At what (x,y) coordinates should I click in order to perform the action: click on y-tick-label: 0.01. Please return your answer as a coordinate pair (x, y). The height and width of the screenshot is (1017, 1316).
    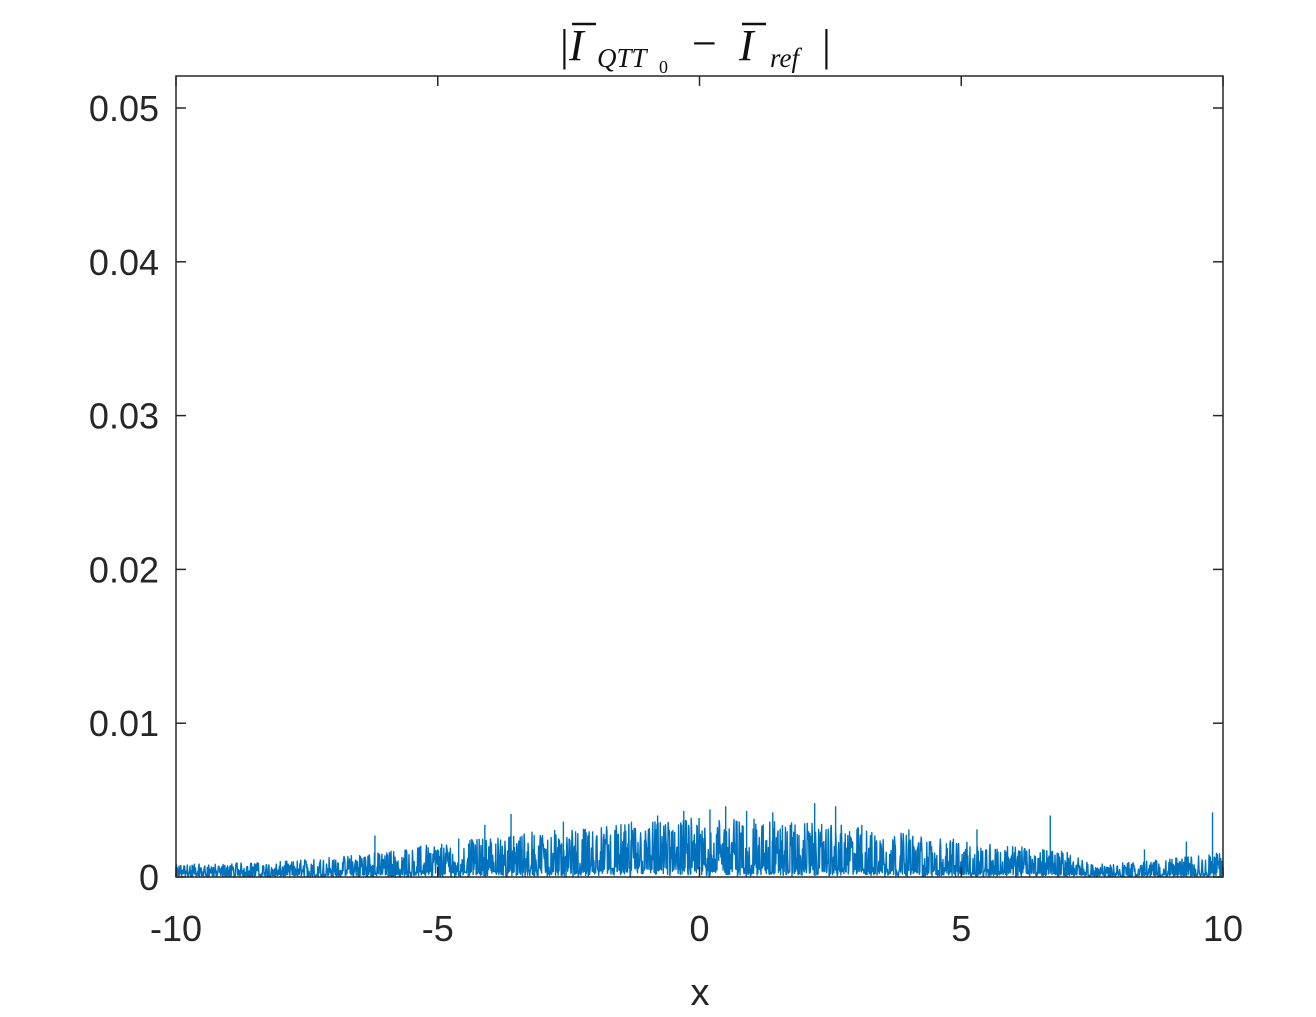
    Looking at the image, I should click on (124, 723).